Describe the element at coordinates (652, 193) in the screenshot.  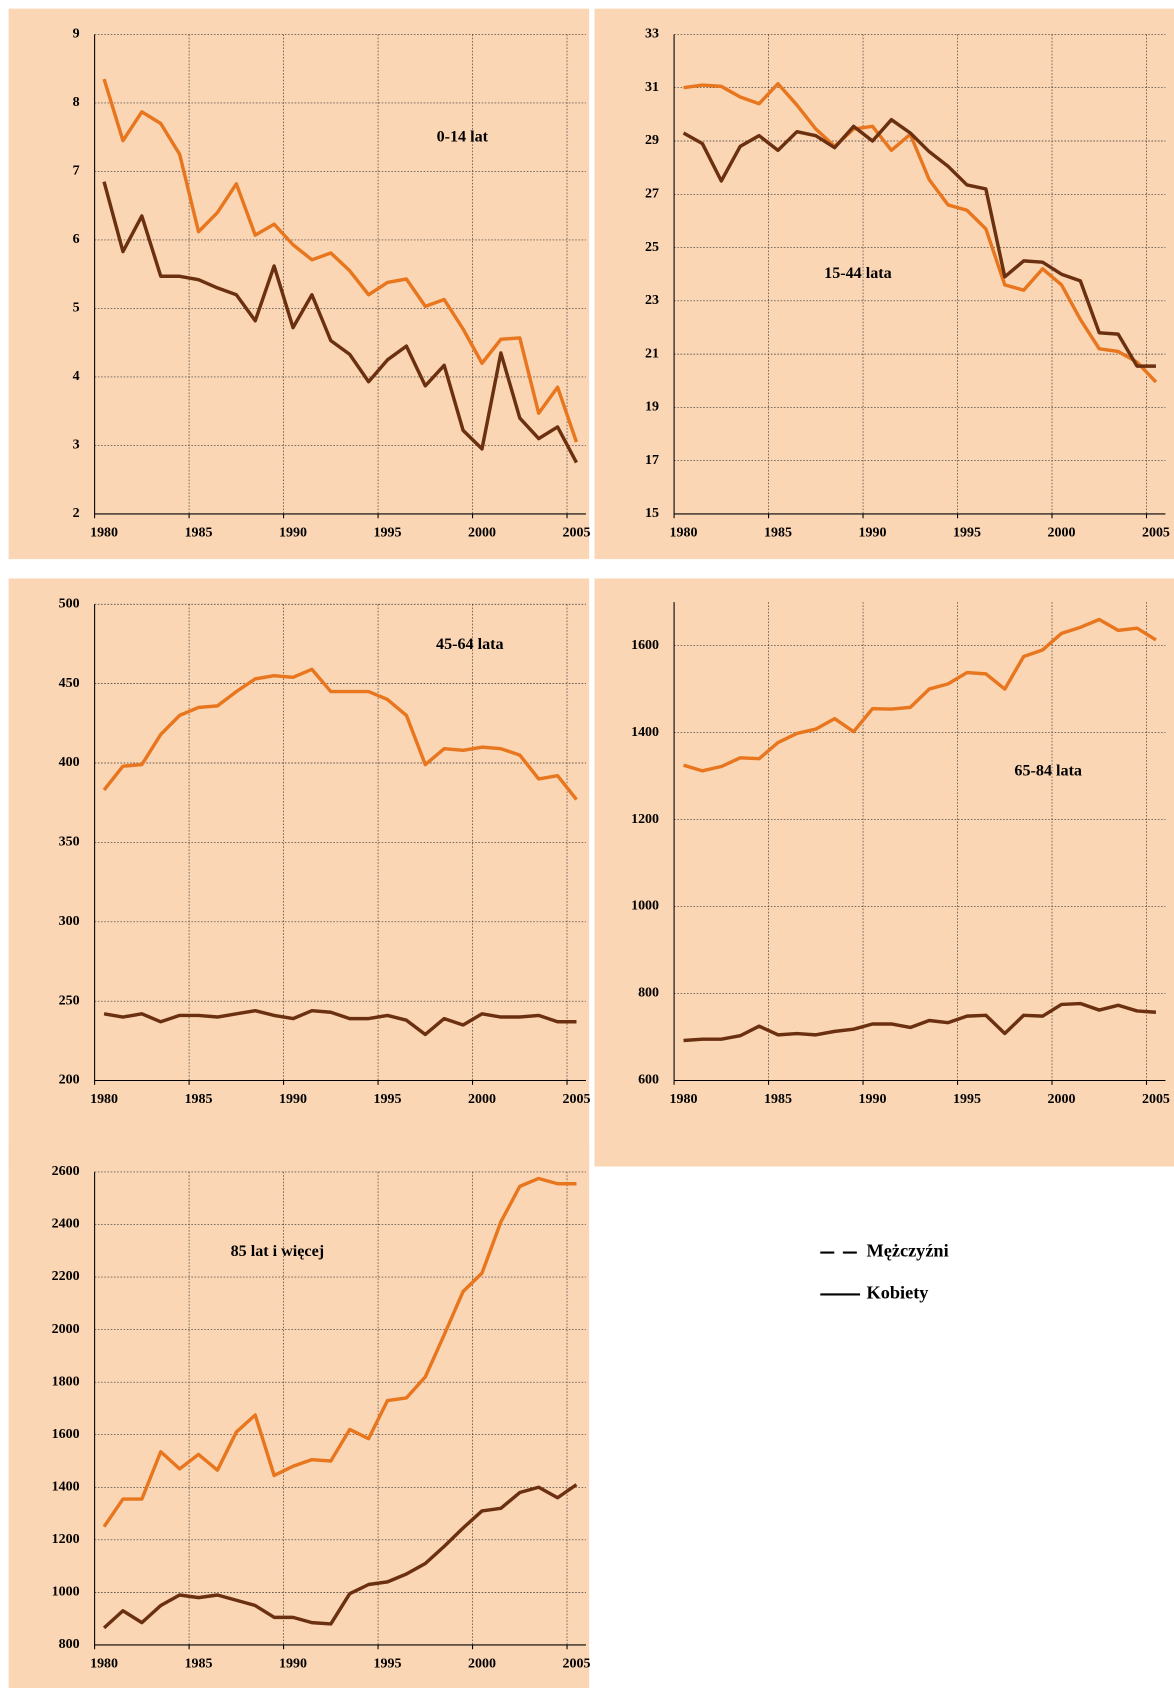
I see `y-tick-label: 27` at that location.